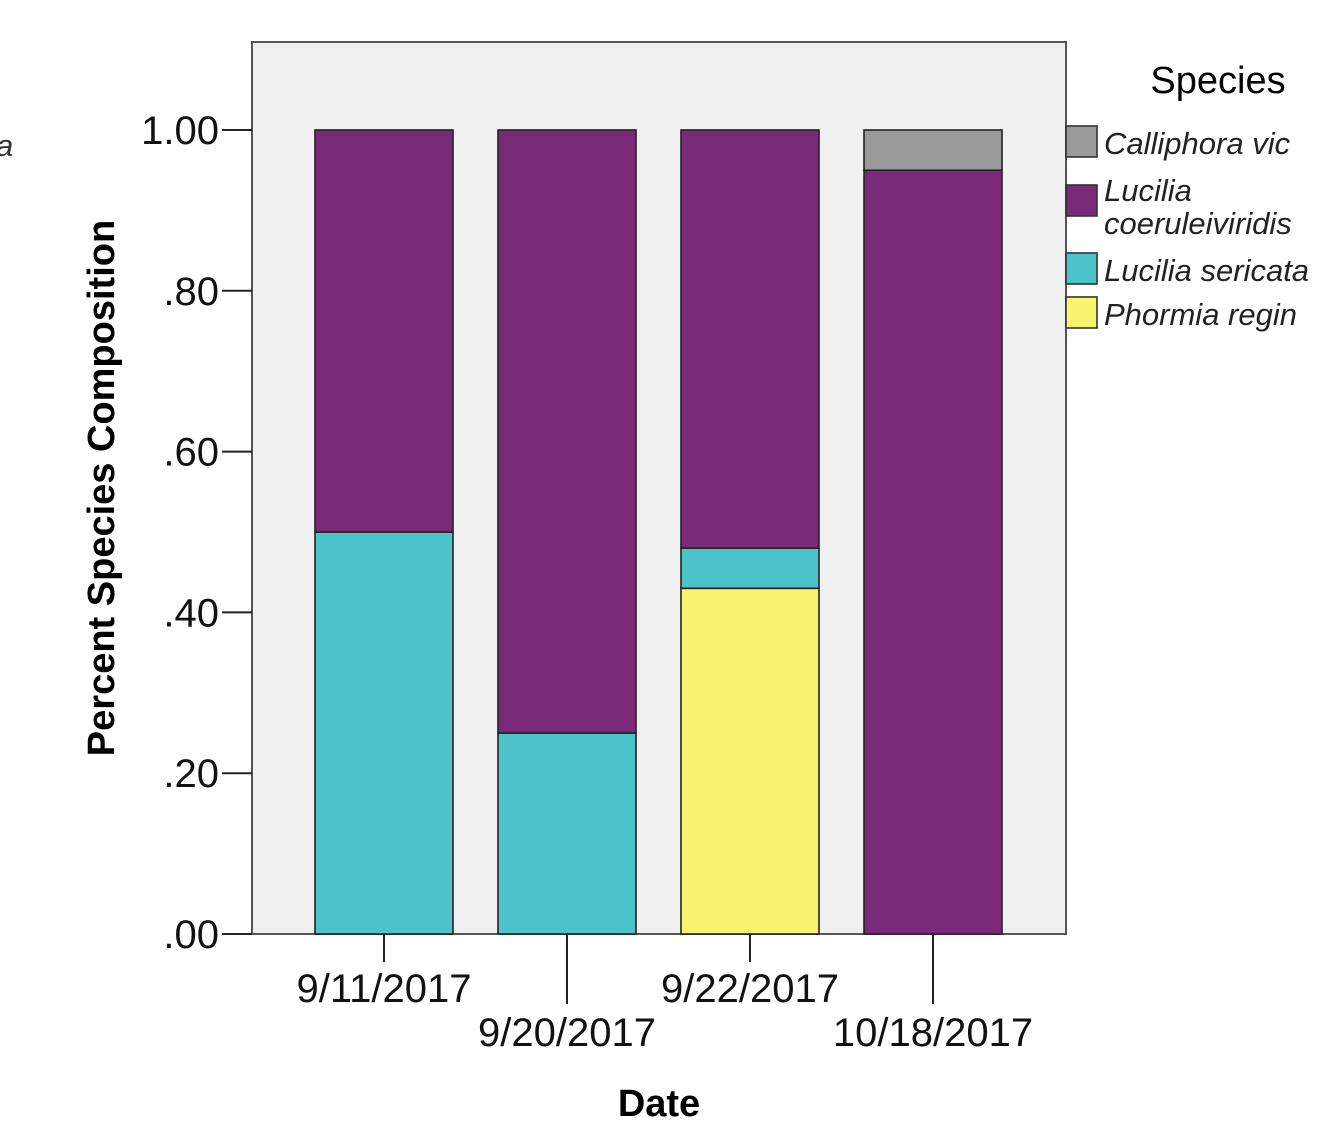 Image resolution: width=1320 pixels, height=1123 pixels. Describe the element at coordinates (196, 533) in the screenshot. I see `y-axis: .00 .20 .40 .60 .80 1.00` at that location.